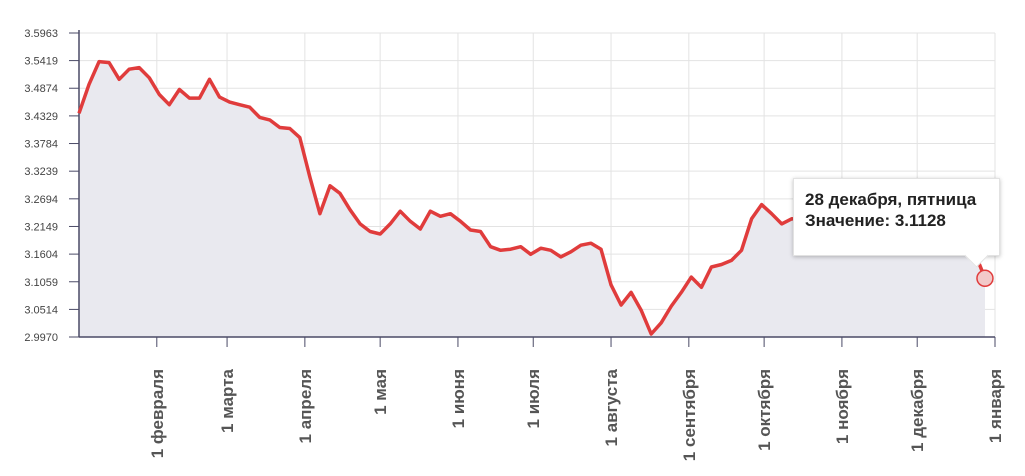 Image resolution: width=1025 pixels, height=476 pixels. What do you see at coordinates (227, 400) in the screenshot?
I see `x-tick-label: 1 марта` at bounding box center [227, 400].